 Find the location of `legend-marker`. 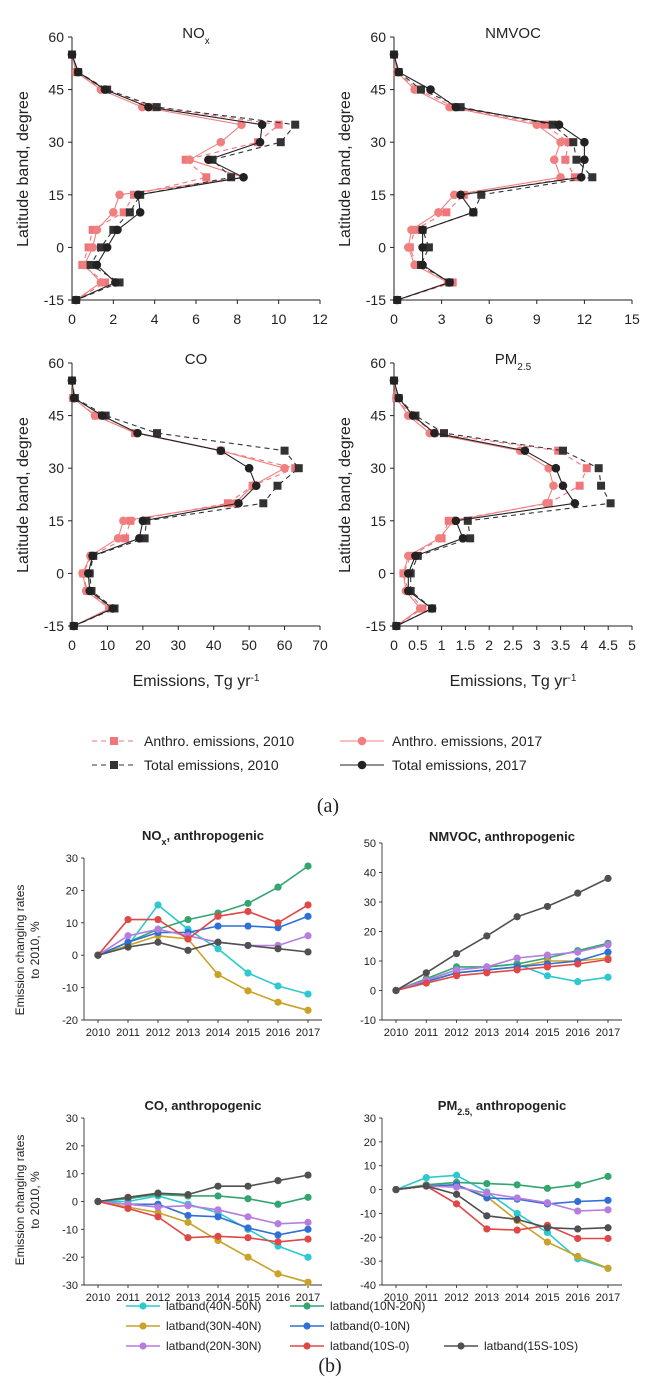

legend-marker is located at coordinates (114, 741).